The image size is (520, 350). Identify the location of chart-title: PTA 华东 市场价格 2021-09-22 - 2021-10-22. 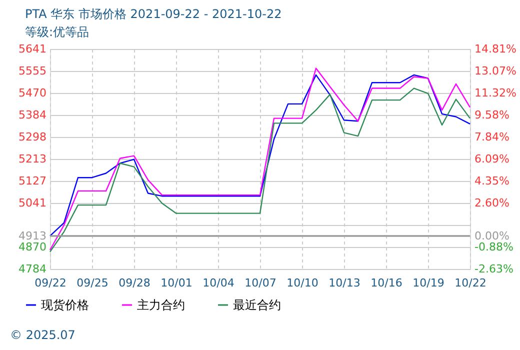
(153, 14).